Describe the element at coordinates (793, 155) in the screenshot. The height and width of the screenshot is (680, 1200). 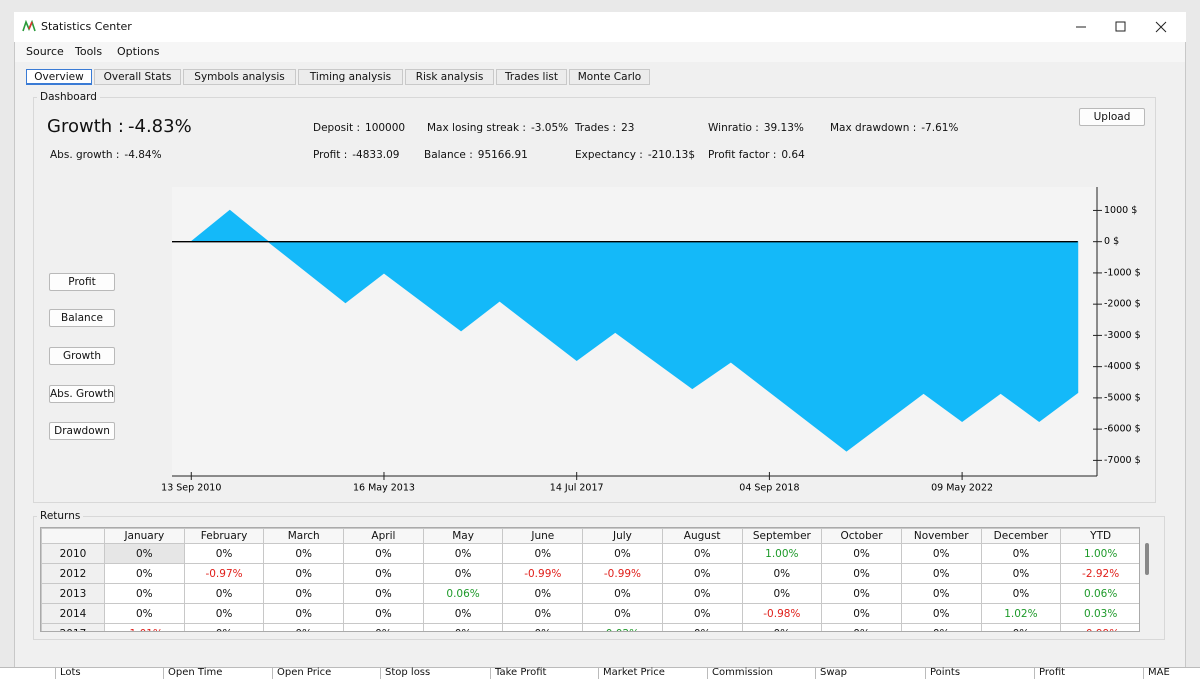
I see `stat-value: 0.64` at that location.